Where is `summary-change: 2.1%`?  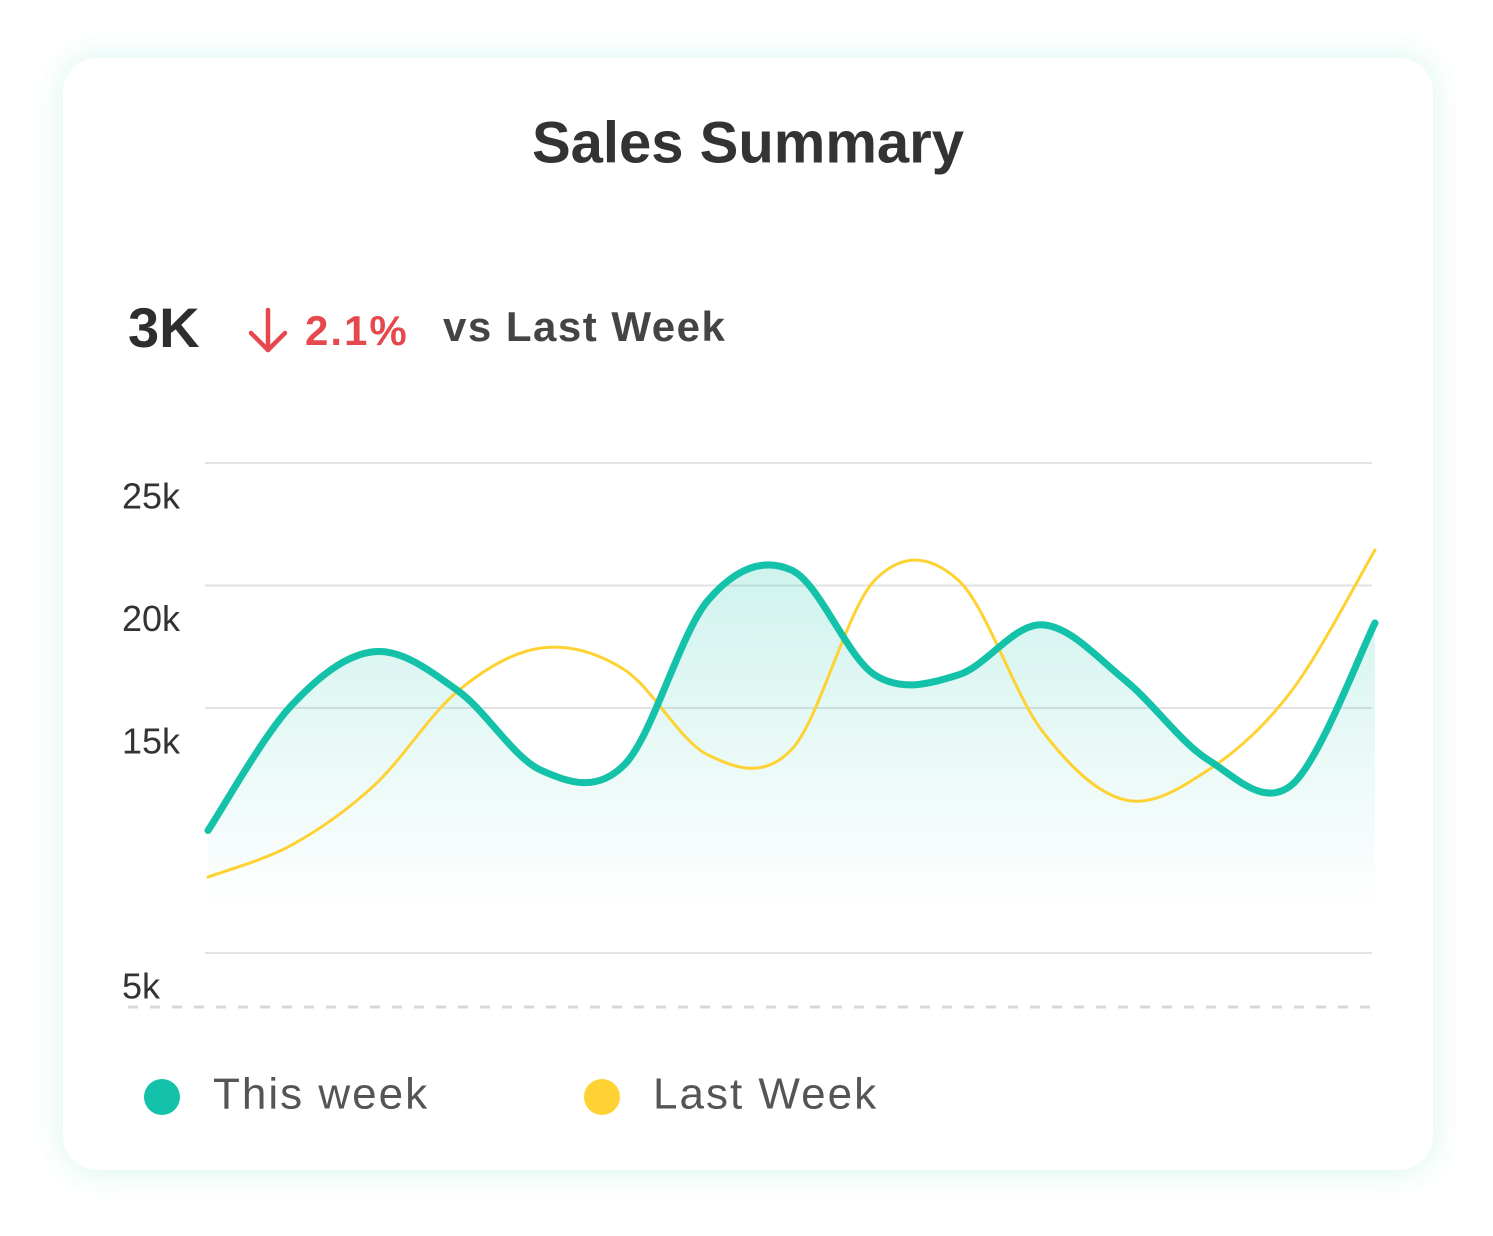 summary-change: 2.1% is located at coordinates (357, 330).